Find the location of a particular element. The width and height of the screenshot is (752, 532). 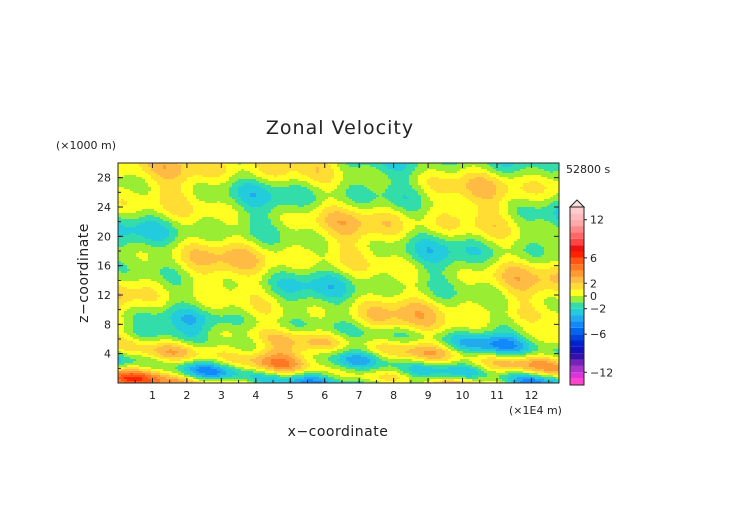

x-tick-label: 9 is located at coordinates (428, 395).